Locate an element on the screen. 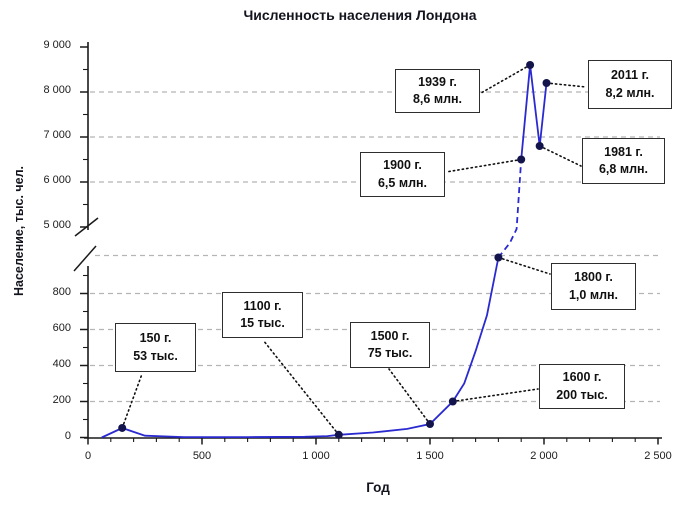 The height and width of the screenshot is (512, 685). y-tick-label-9000: 9 000 is located at coordinates (57, 45).